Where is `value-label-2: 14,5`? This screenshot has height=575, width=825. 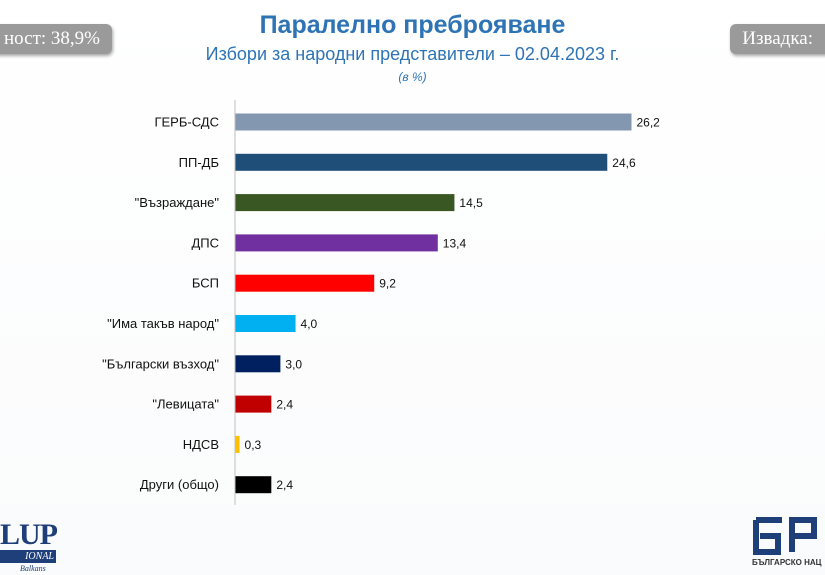
value-label-2: 14,5 is located at coordinates (471, 203).